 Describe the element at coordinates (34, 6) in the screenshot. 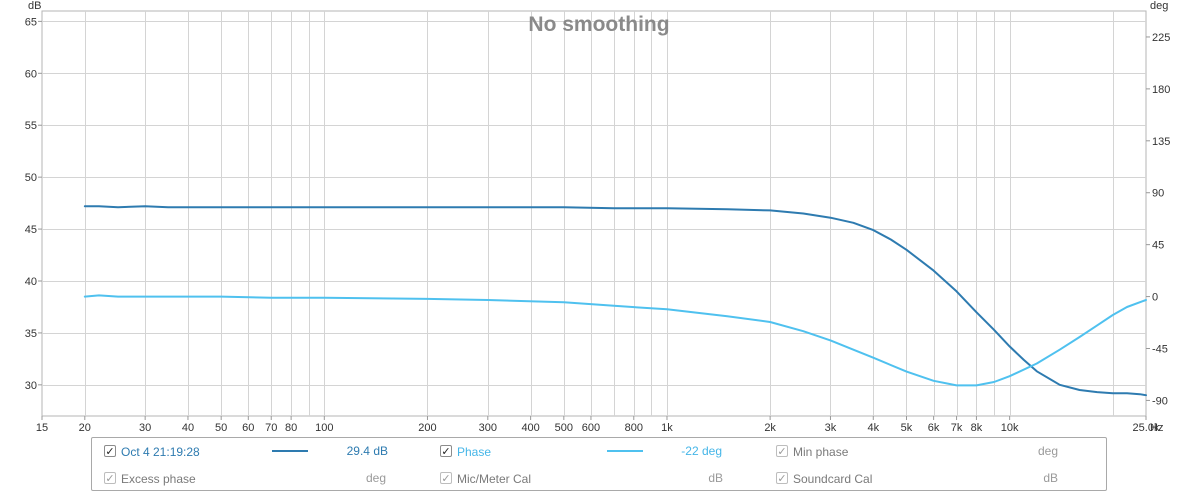

I see `y-left-unit: dB` at that location.